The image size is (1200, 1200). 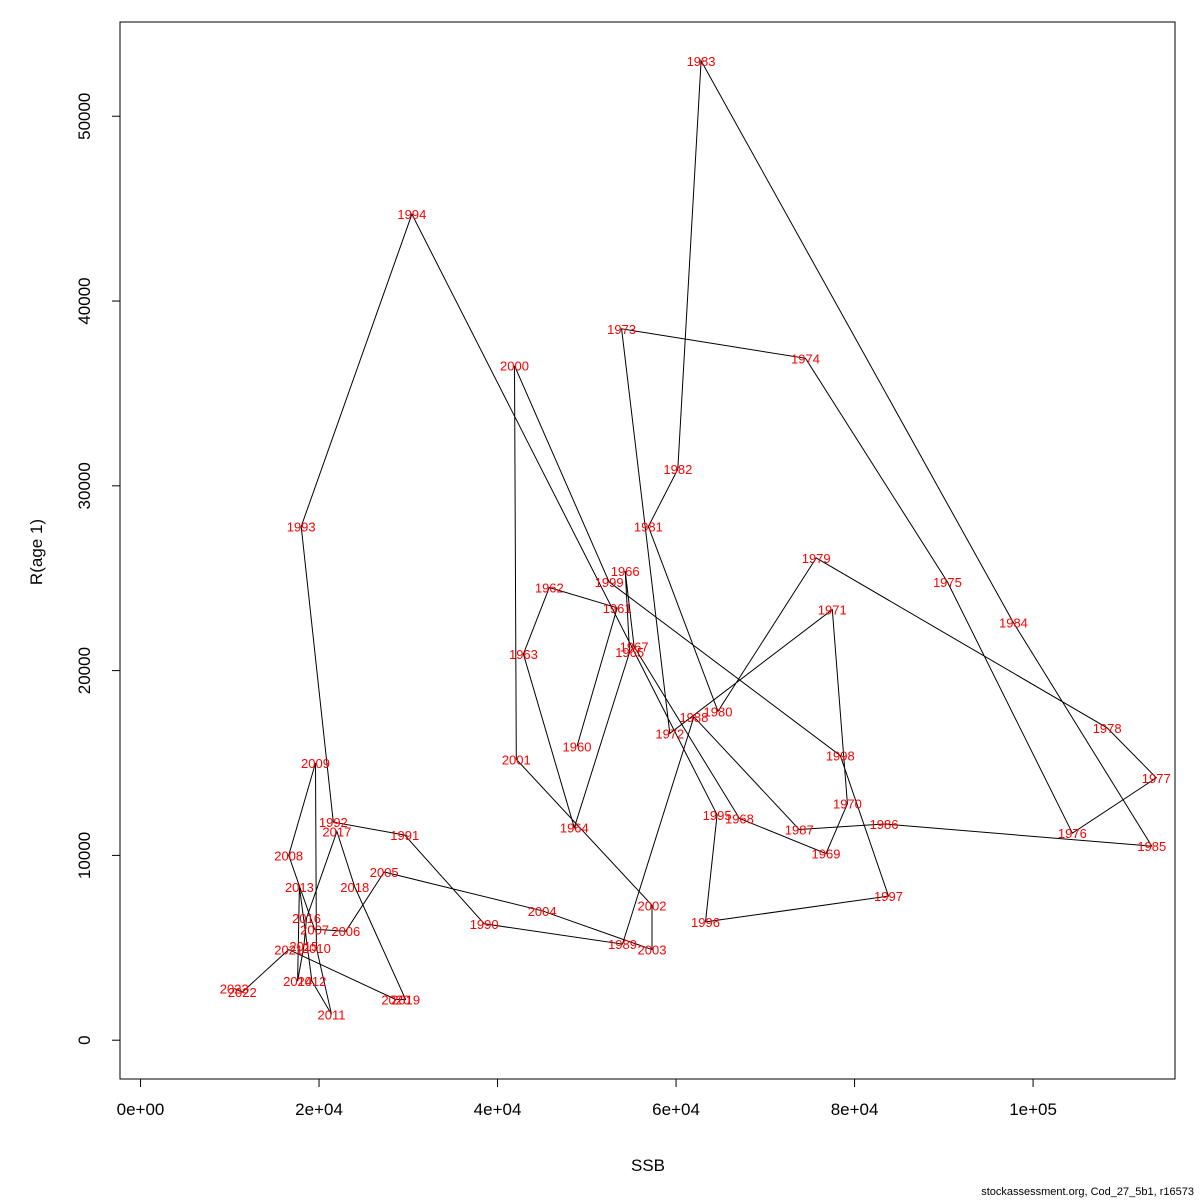 I want to click on year-label-1966: 1966, so click(x=625, y=571).